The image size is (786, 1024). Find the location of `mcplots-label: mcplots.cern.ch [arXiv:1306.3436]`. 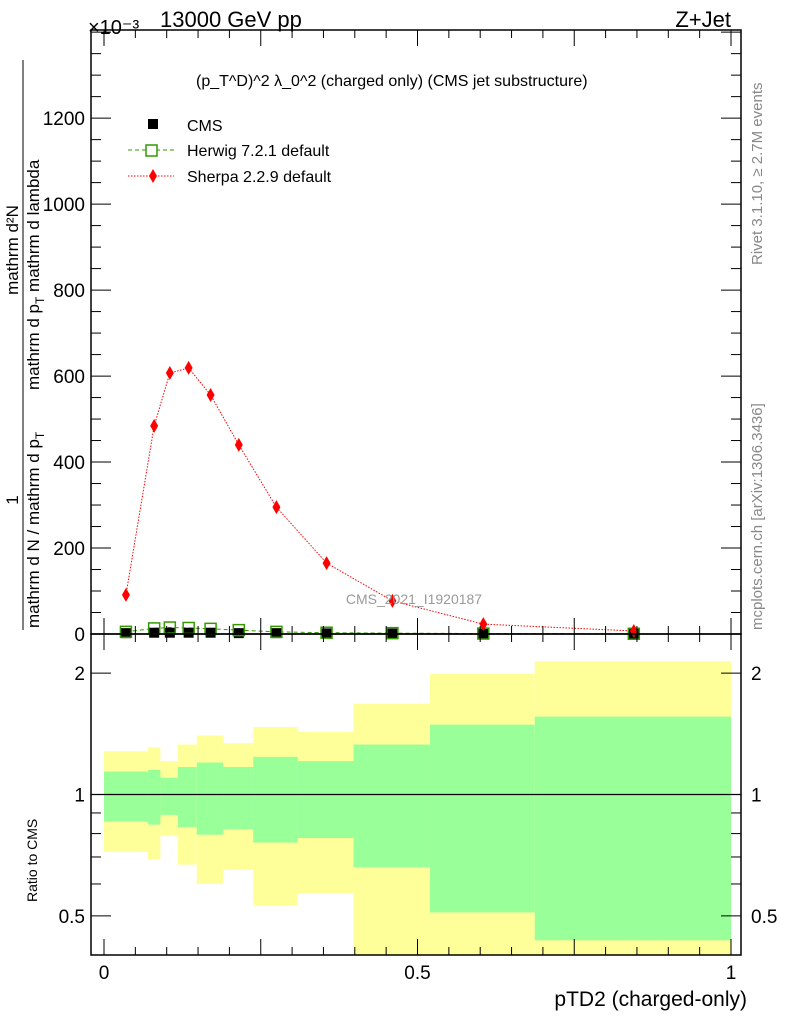

mcplots-label: mcplots.cern.ch [arXiv:1306.3436] is located at coordinates (757, 516).